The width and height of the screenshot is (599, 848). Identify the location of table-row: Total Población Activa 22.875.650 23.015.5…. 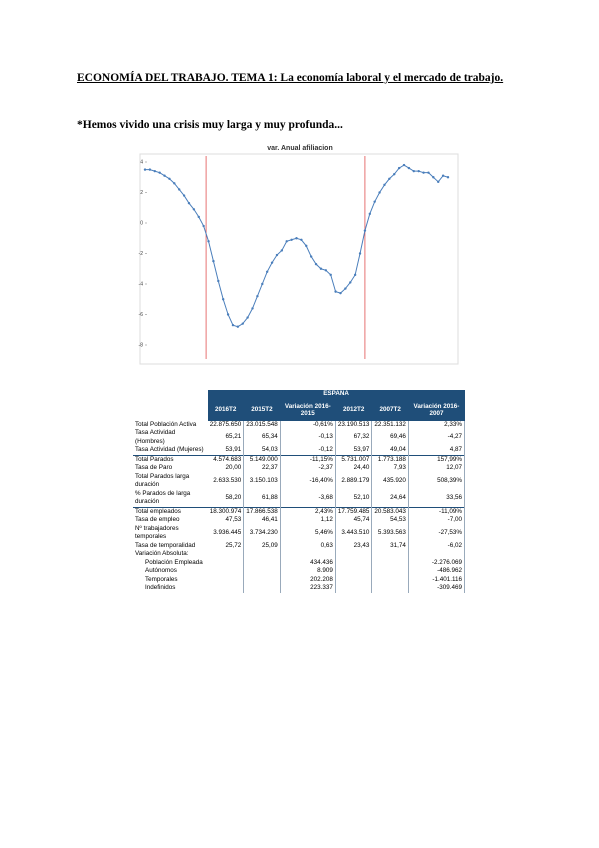
(299, 424).